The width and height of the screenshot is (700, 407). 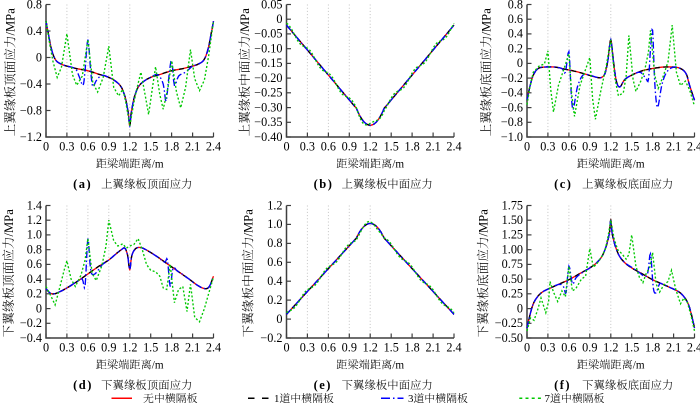 What do you see at coordinates (512, 205) in the screenshot?
I see `svg-text: 1.75` at bounding box center [512, 205].